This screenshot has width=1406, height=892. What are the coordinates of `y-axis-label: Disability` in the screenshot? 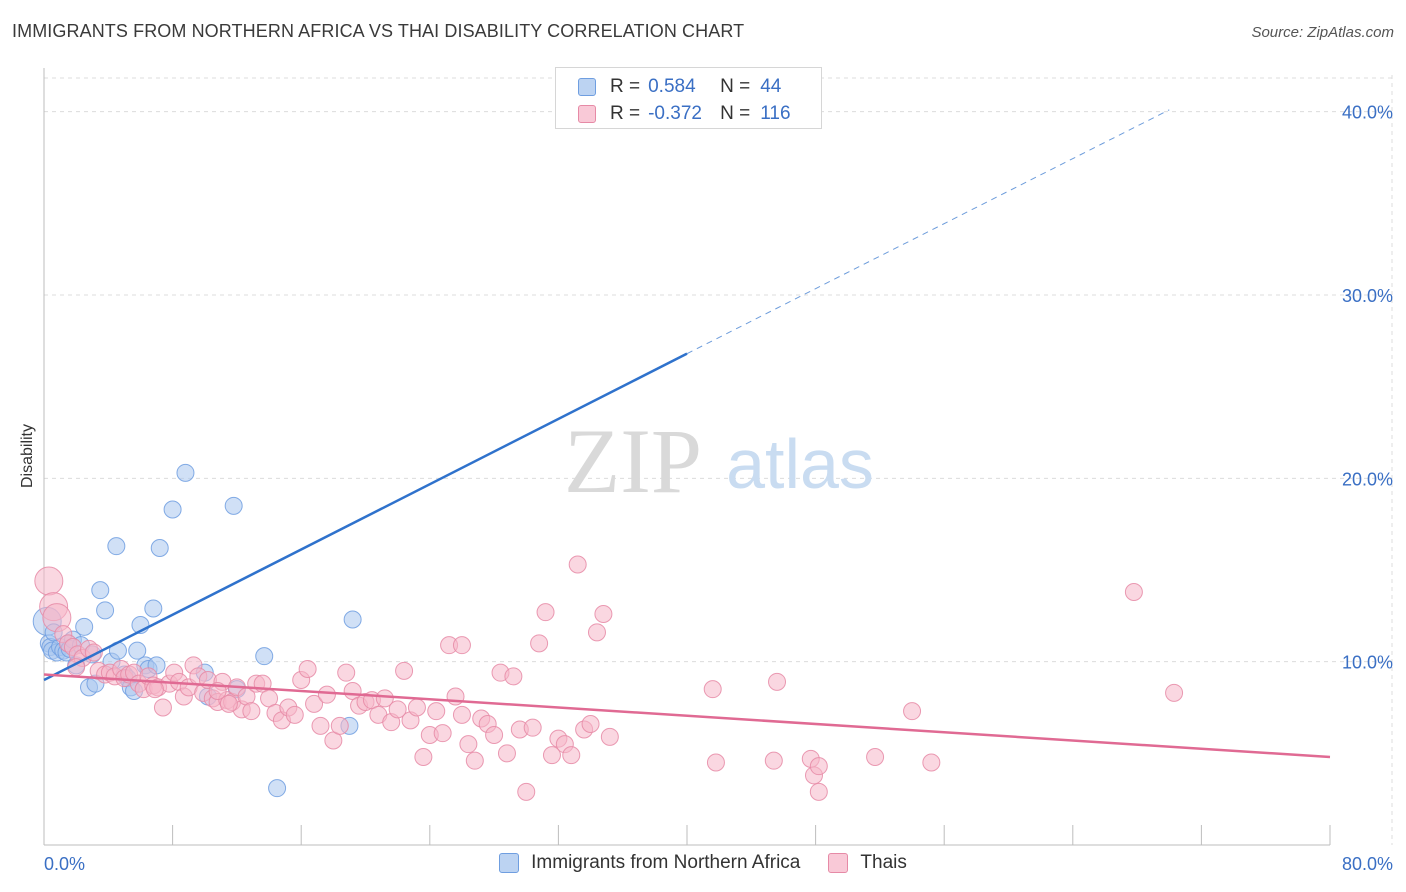 It's located at (27, 456).